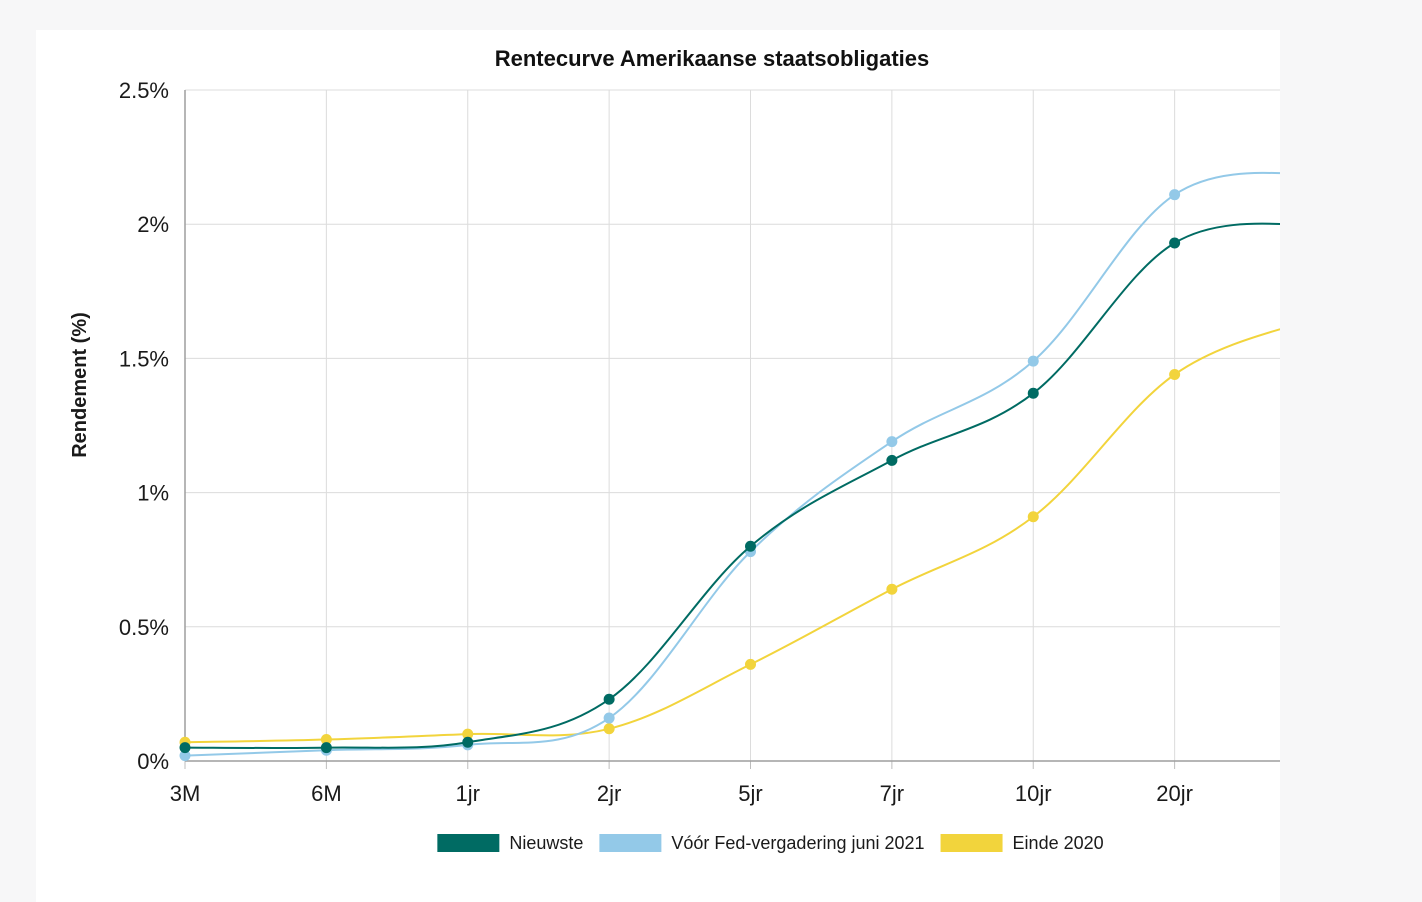  I want to click on data-point-voor-fed-vergadering-juni-2021-3m, so click(185, 756).